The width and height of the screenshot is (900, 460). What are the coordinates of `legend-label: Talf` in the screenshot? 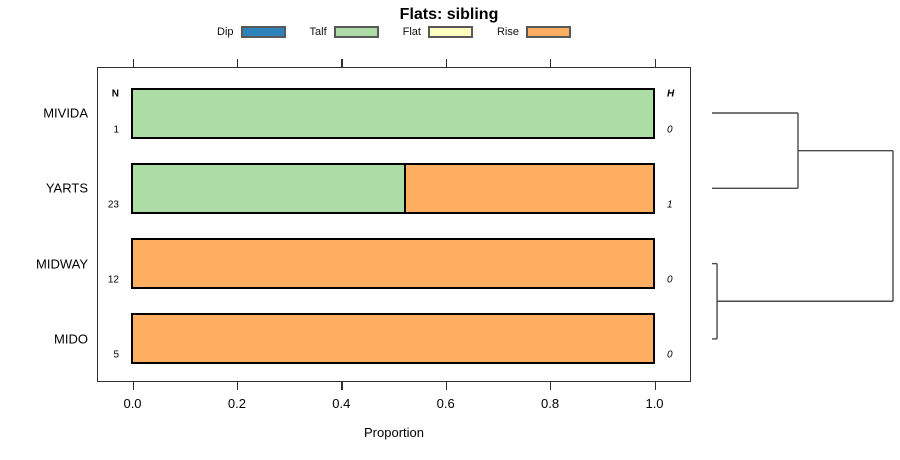 It's located at (318, 32).